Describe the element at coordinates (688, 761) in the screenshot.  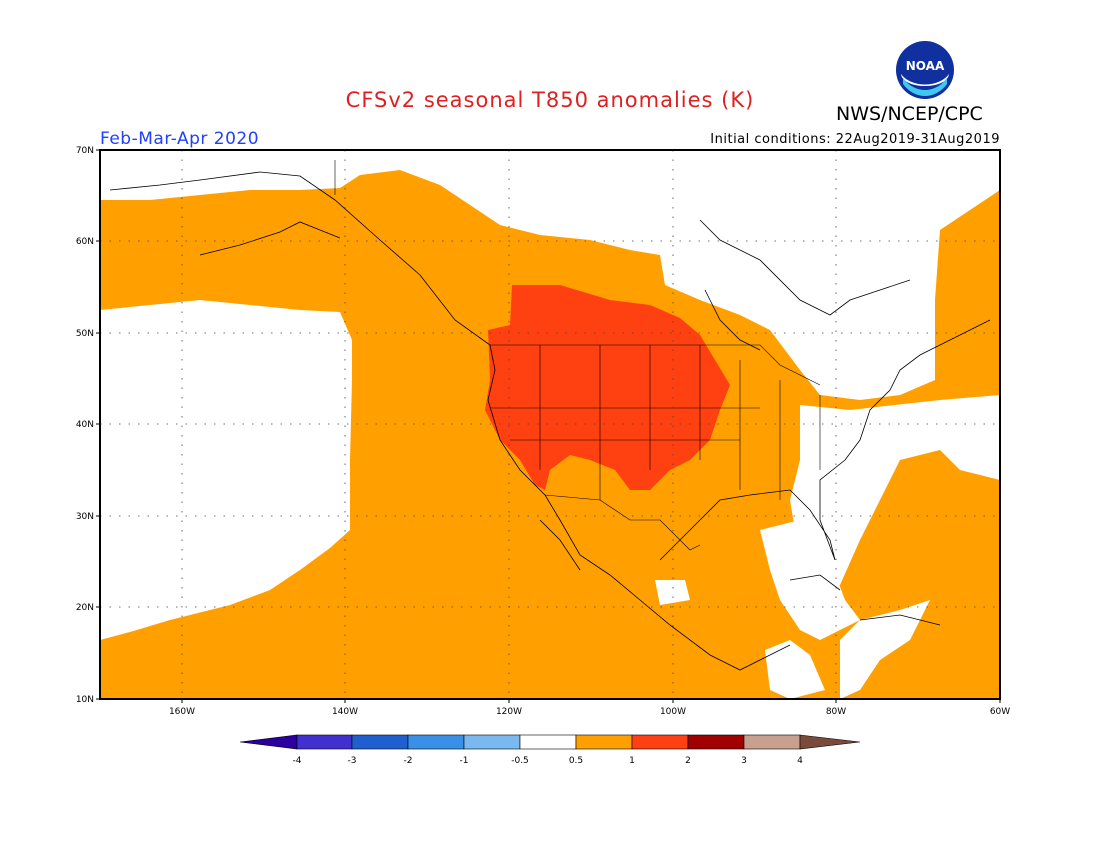
I see `colorbar-label-8: 2` at that location.